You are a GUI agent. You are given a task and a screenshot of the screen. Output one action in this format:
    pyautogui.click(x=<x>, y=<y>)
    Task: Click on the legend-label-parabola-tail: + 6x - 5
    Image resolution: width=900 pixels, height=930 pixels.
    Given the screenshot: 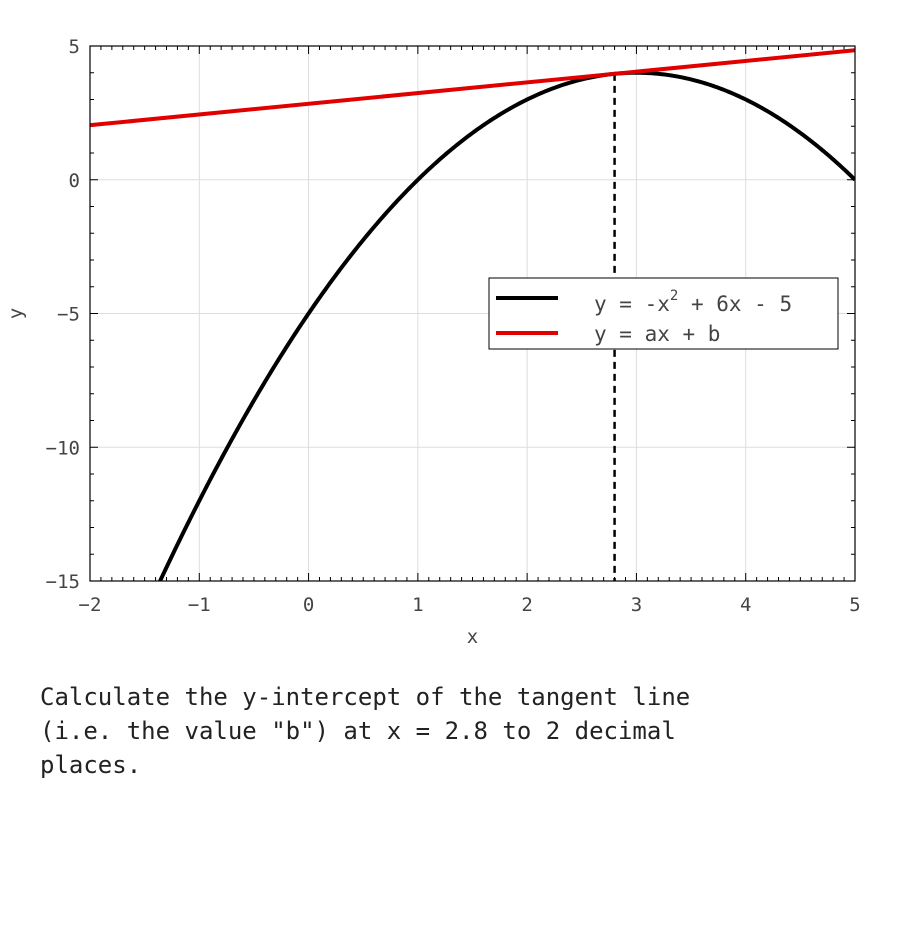 What is the action you would take?
    pyautogui.click(x=735, y=304)
    